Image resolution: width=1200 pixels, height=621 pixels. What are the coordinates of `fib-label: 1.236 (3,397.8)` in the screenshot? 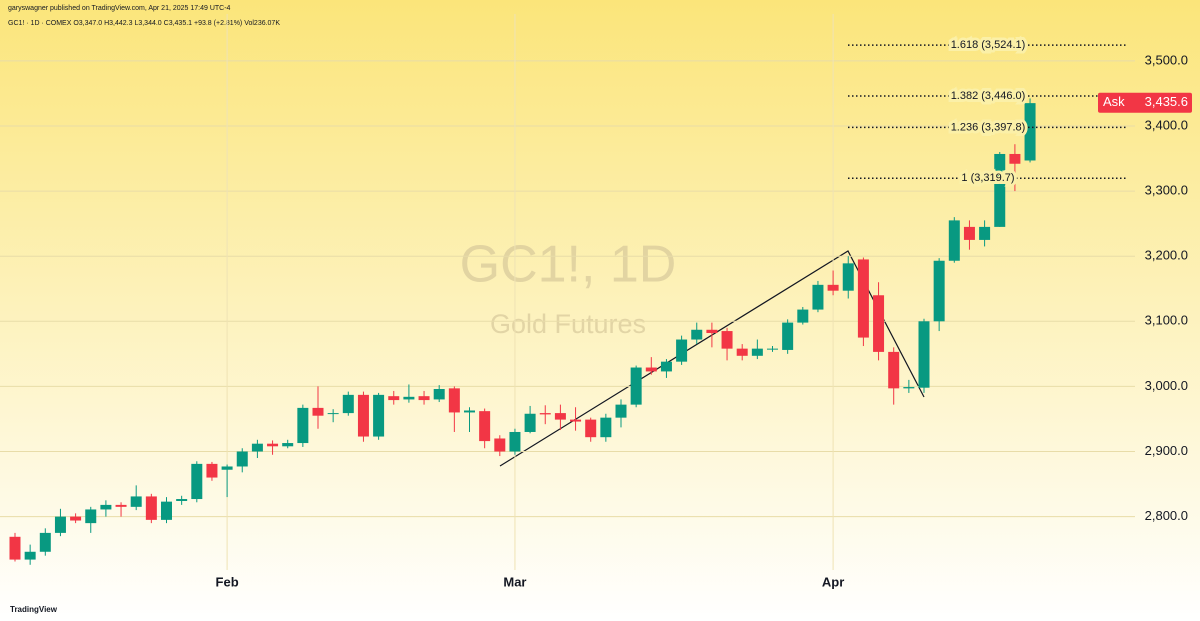 It's located at (988, 127).